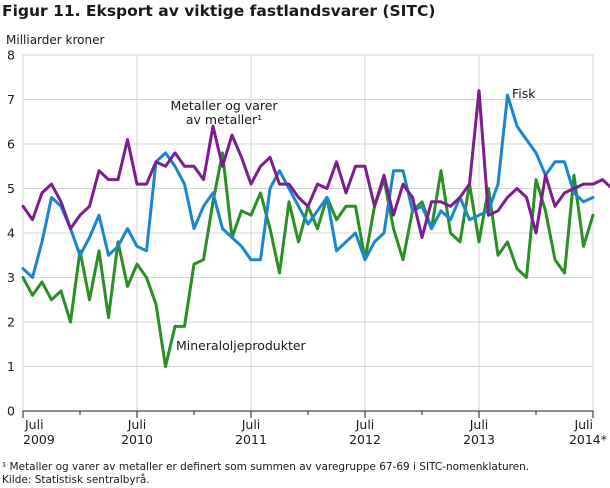 The image size is (610, 488). I want to click on y-tick-label: 5, so click(11, 188).